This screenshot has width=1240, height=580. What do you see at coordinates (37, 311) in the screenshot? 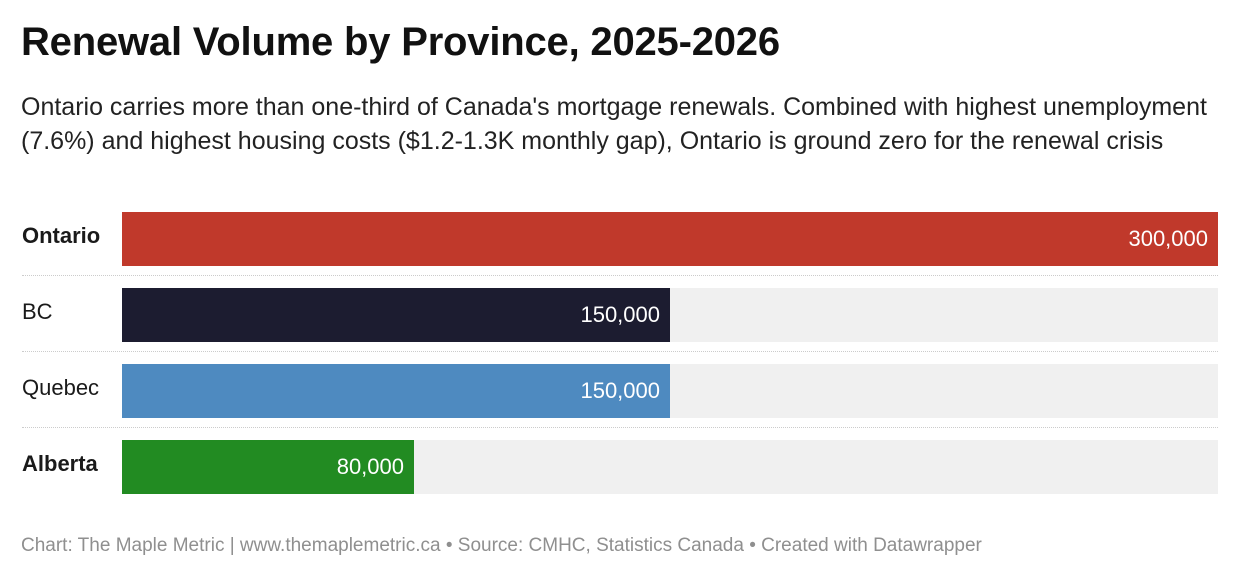
I see `category-label-bc: BC` at bounding box center [37, 311].